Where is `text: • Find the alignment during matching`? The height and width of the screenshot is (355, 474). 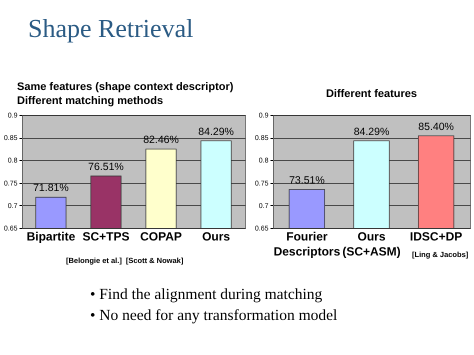 text: • Find the alignment during matching is located at coordinates (207, 295).